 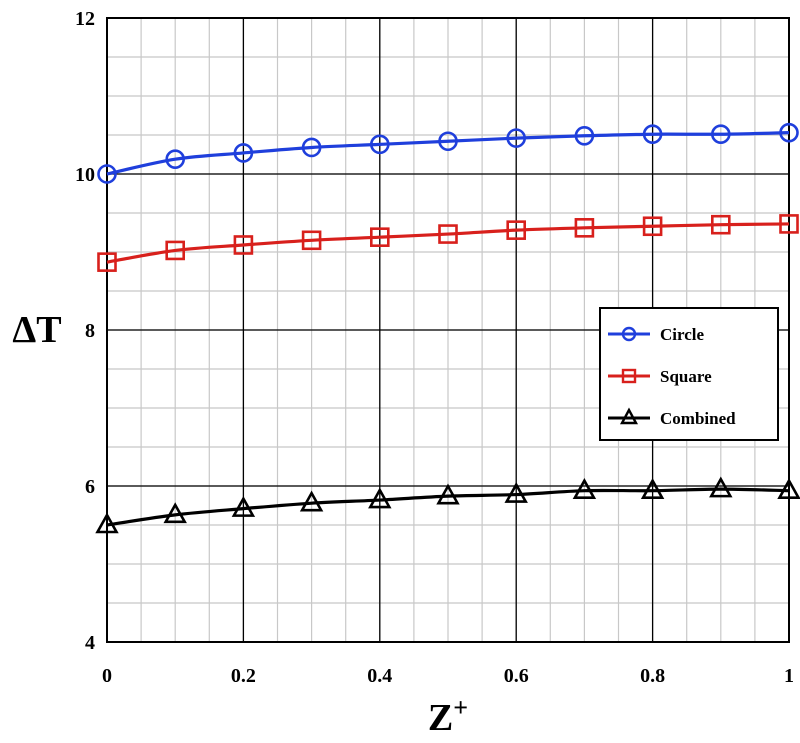 I want to click on series-combined, so click(x=447, y=505).